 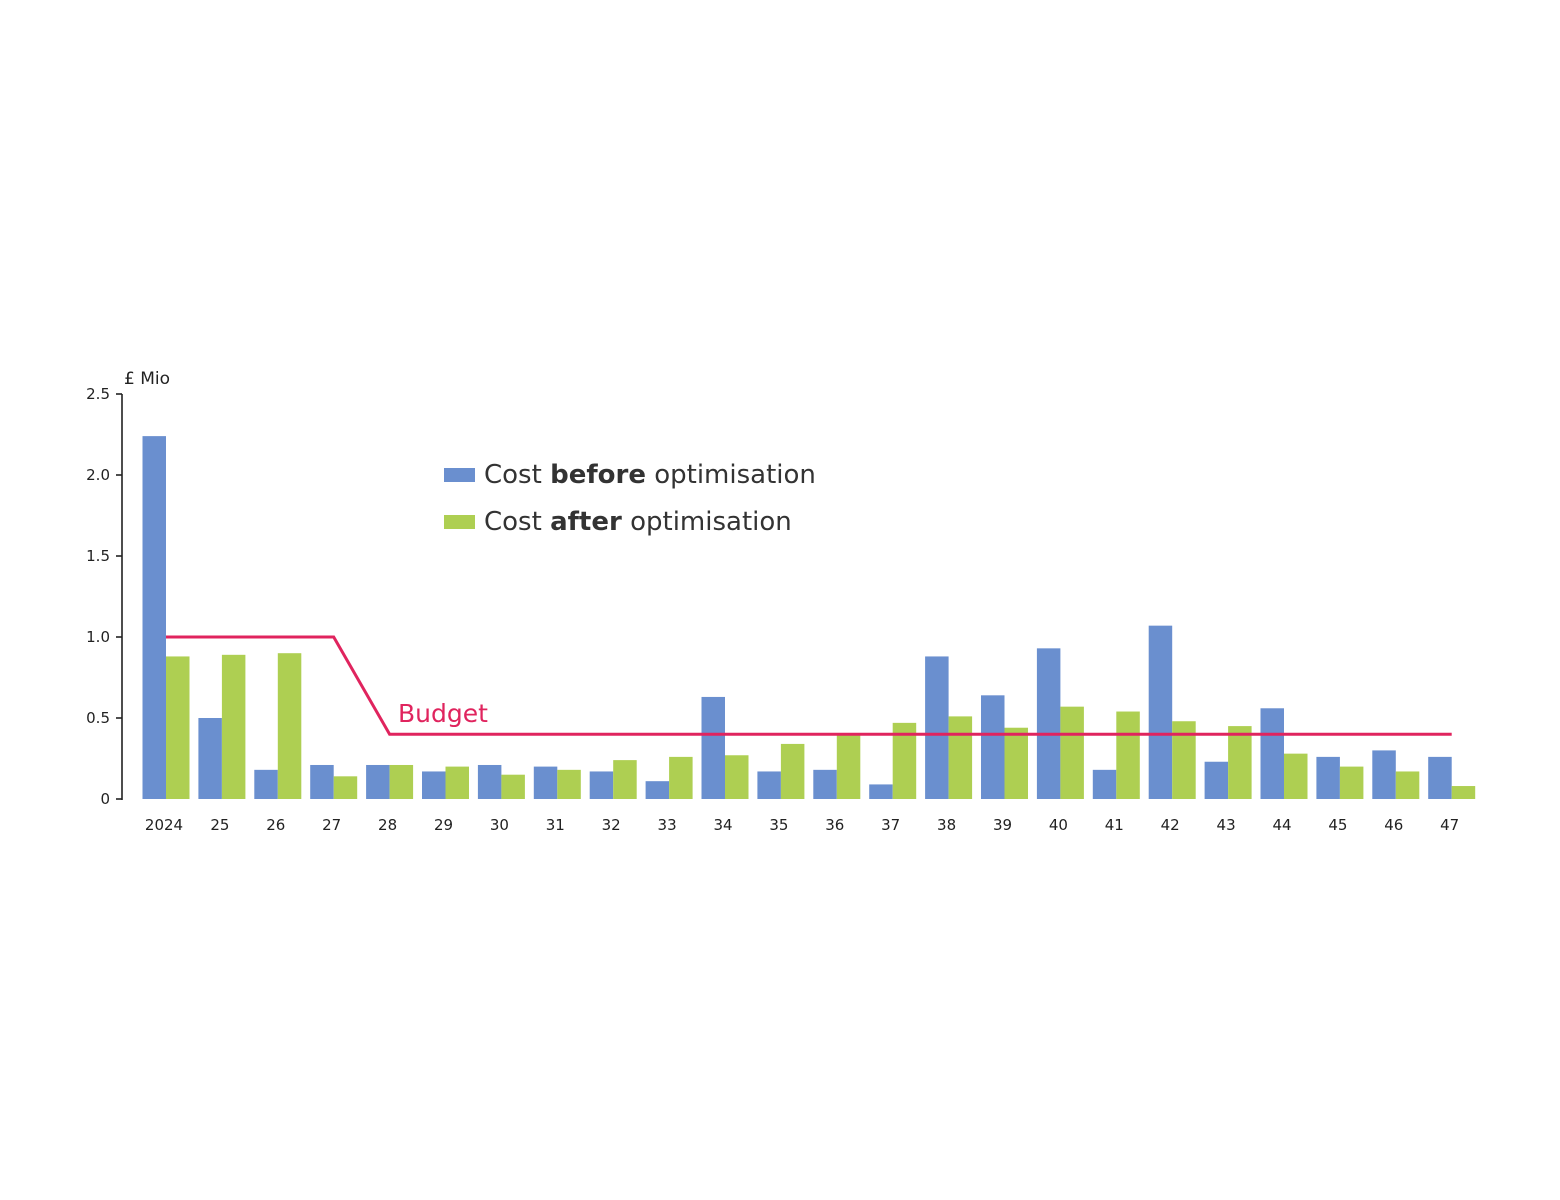 What do you see at coordinates (275, 825) in the screenshot?
I see `x-tick-label-26: 26` at bounding box center [275, 825].